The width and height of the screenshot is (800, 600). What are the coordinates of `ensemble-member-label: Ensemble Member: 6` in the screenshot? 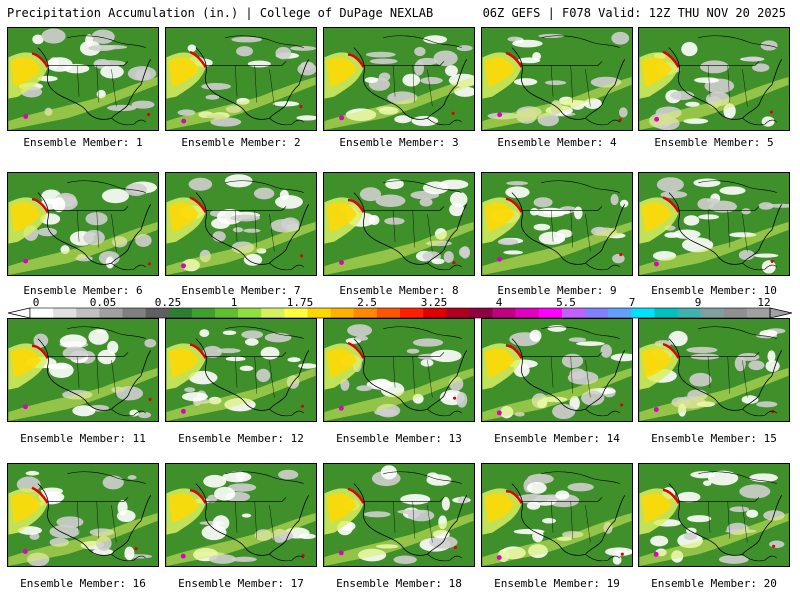 It's located at (83, 290).